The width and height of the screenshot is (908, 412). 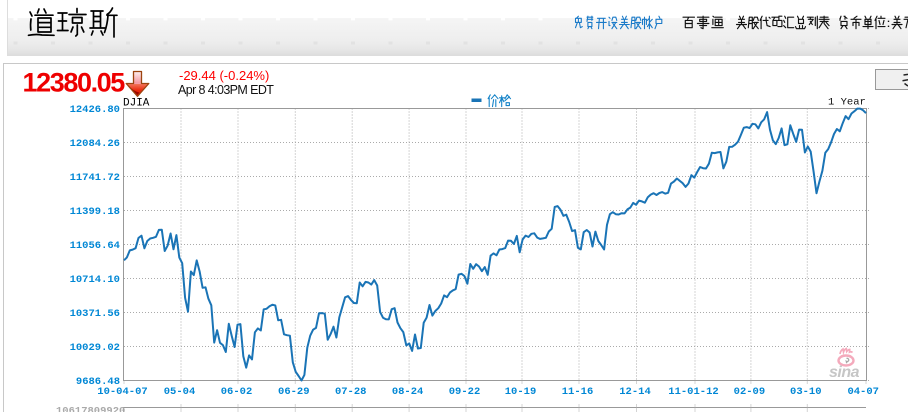 What do you see at coordinates (90, 409) in the screenshot?
I see `svg-text: 10617809920` at bounding box center [90, 409].